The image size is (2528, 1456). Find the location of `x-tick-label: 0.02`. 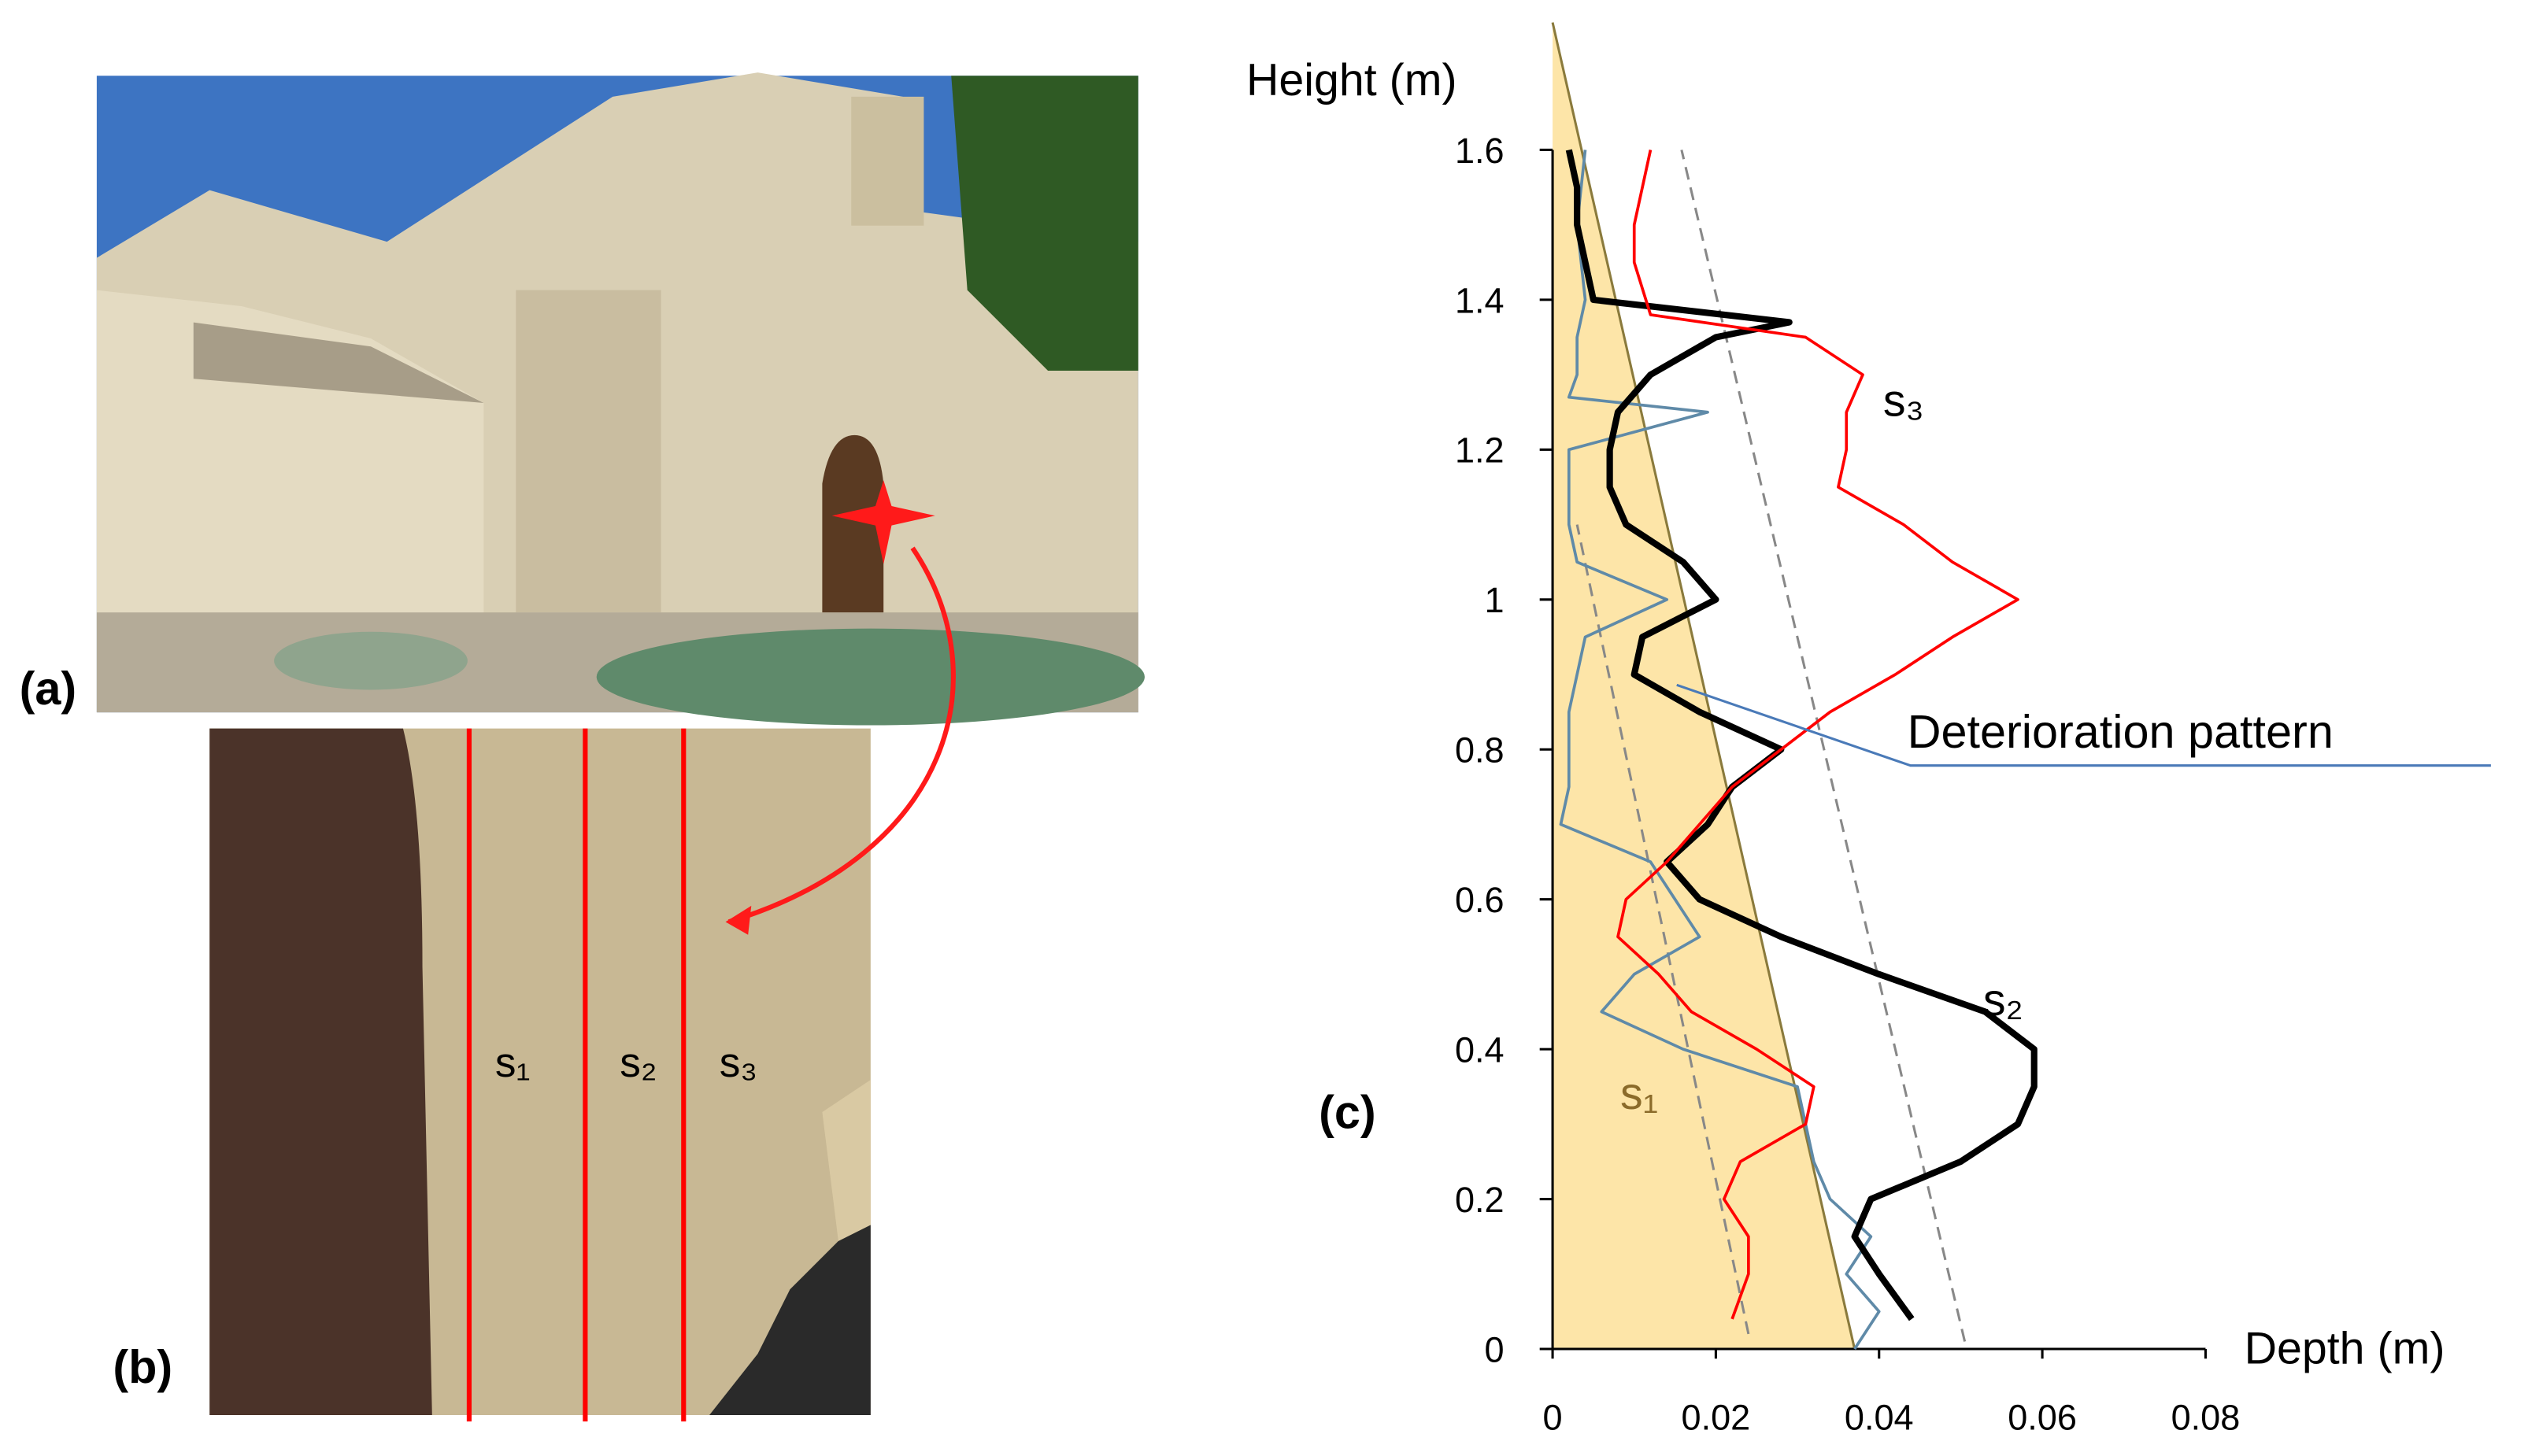

x-tick-label: 0.02 is located at coordinates (1716, 1417).